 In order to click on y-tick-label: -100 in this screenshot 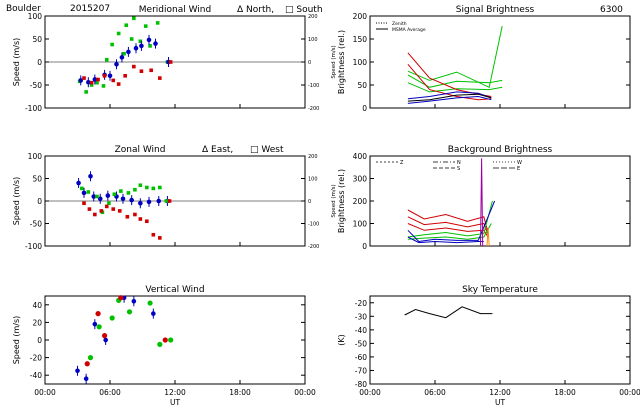, I will do `click(33, 108)`.